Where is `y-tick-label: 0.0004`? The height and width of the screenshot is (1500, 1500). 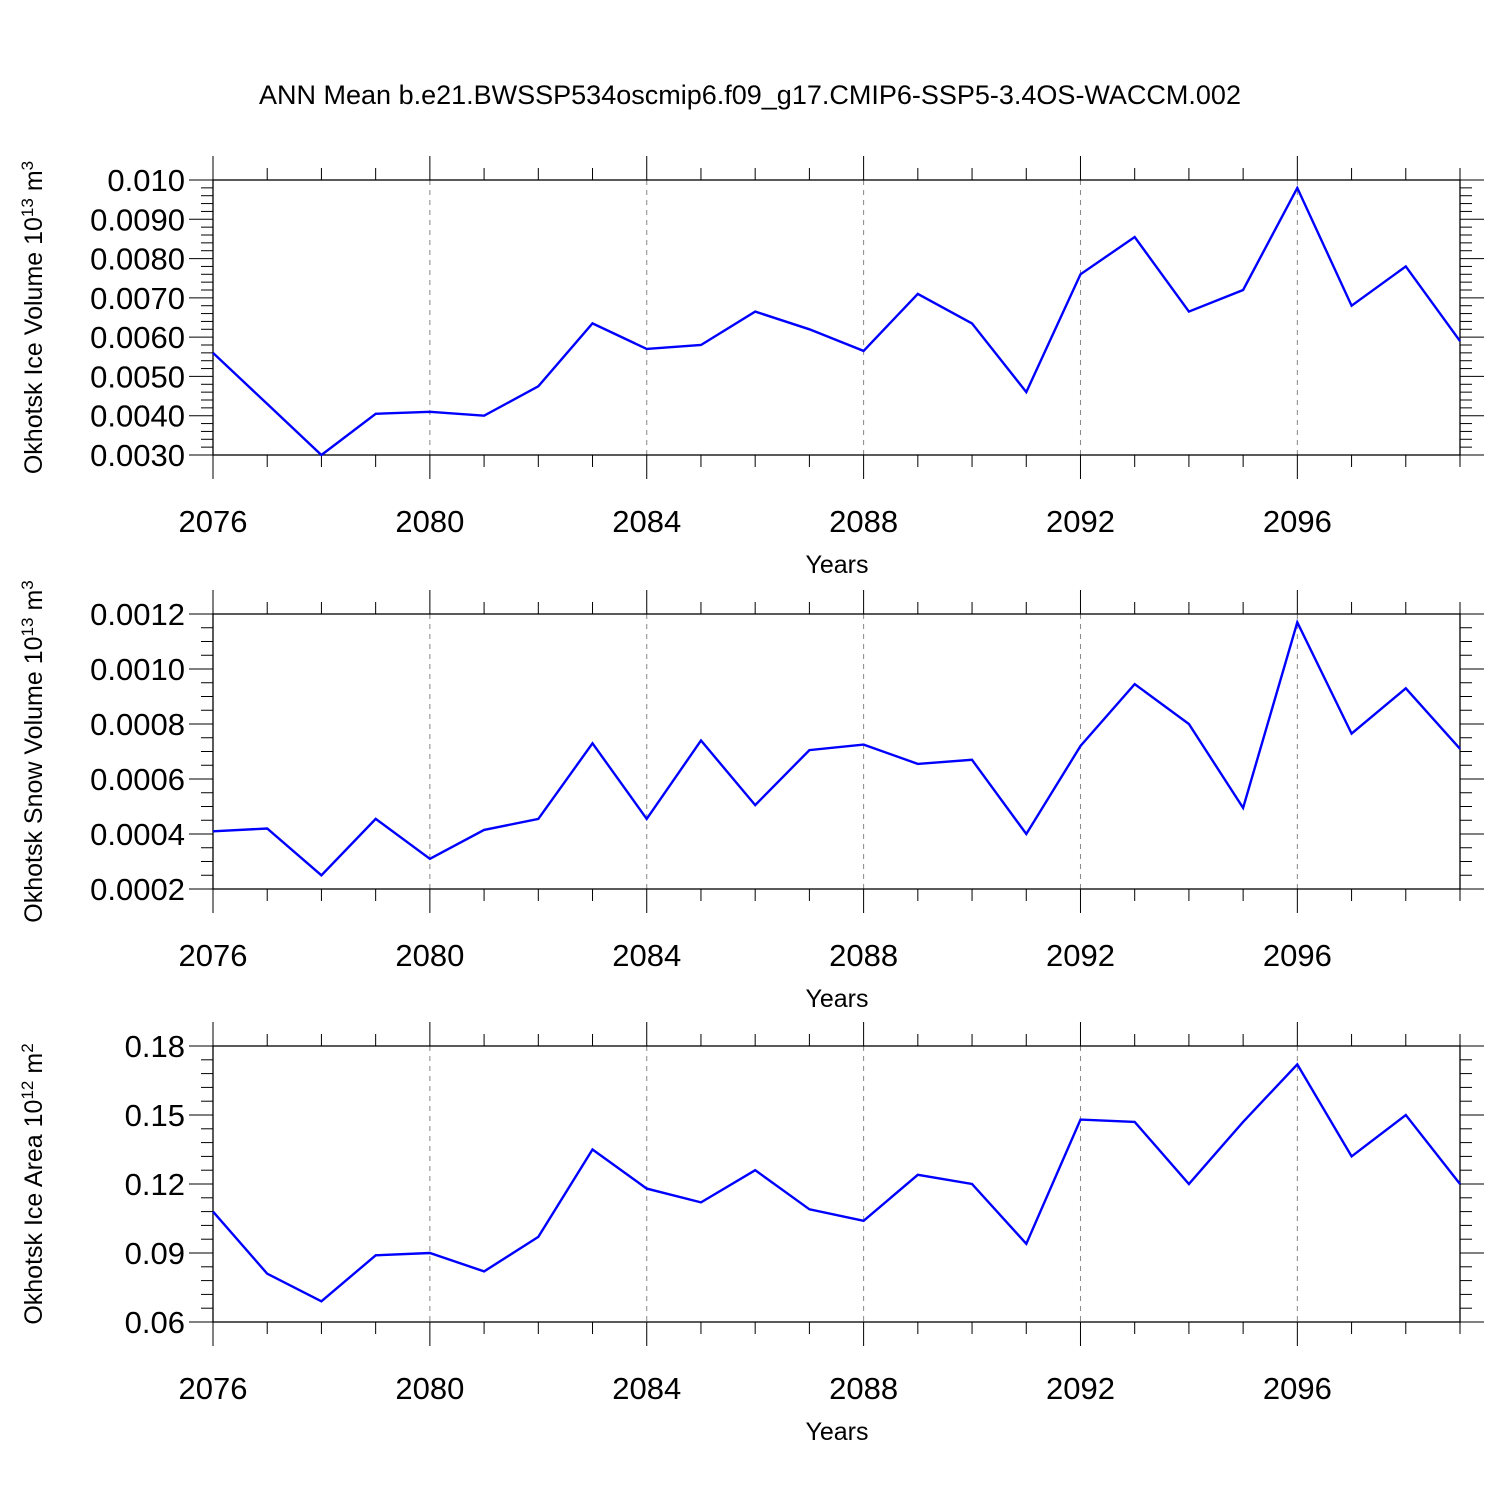 y-tick-label: 0.0004 is located at coordinates (137, 834).